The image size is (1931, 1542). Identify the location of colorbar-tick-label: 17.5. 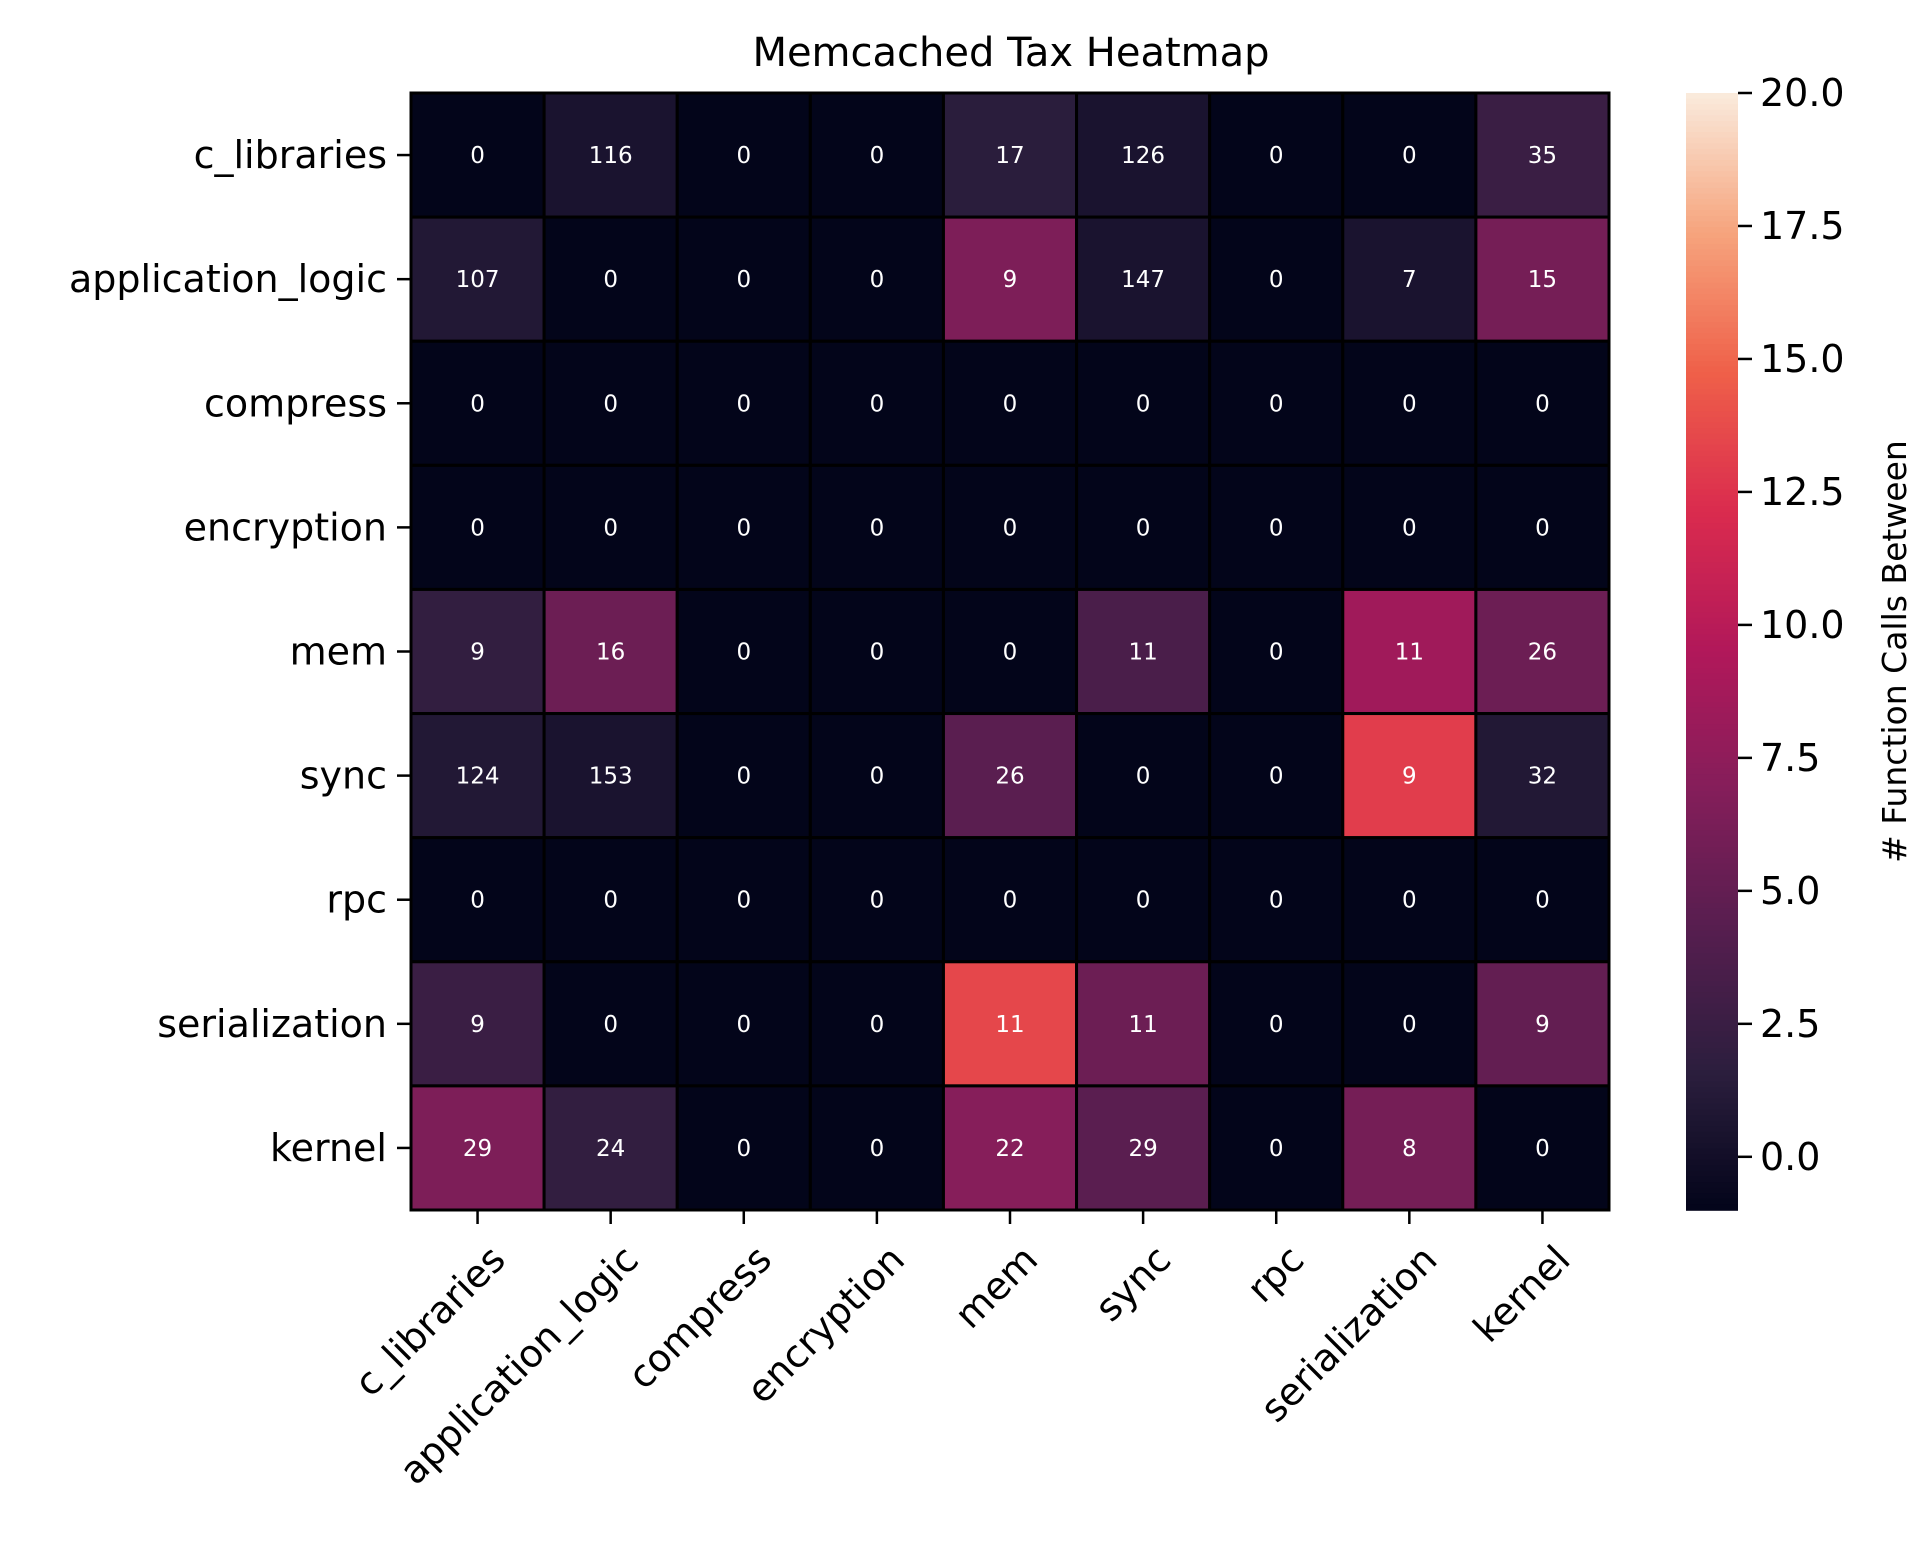
(1802, 226).